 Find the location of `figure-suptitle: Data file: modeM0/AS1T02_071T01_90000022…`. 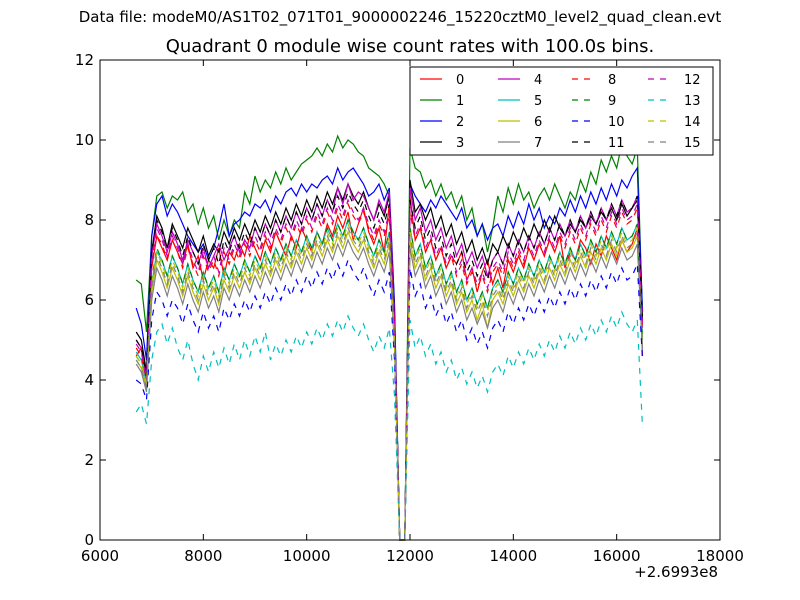

figure-suptitle: Data file: modeM0/AS1T02_071T01_90000022… is located at coordinates (400, 17).